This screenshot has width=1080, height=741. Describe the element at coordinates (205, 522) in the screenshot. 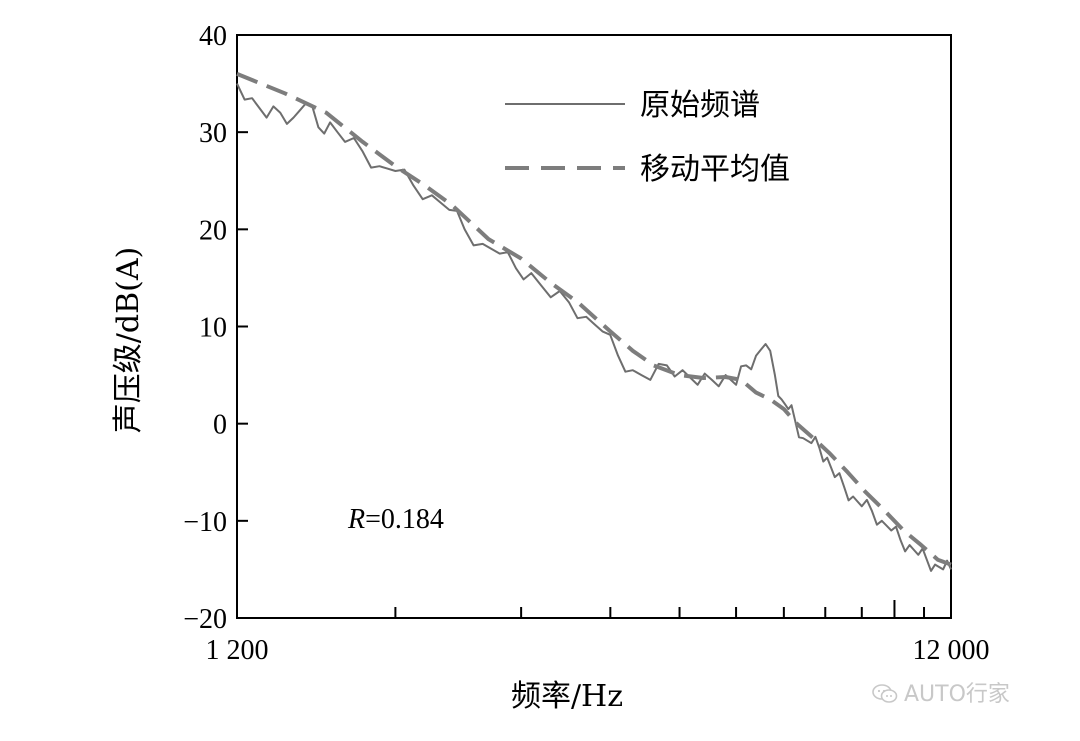

I see `y-tick-label: −10` at that location.